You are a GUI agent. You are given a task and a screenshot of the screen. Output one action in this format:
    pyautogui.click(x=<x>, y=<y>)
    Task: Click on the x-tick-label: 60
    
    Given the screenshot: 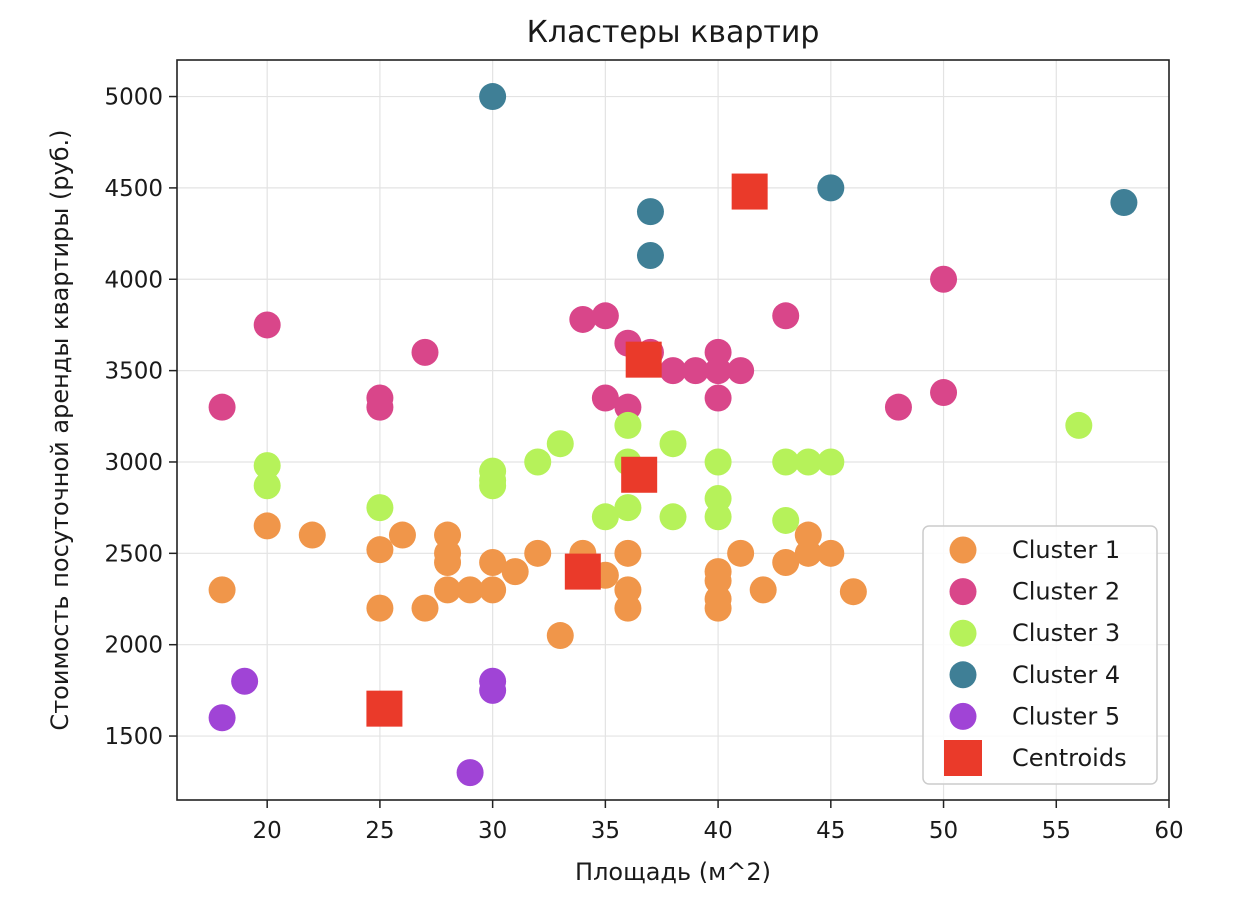 What is the action you would take?
    pyautogui.click(x=1168, y=831)
    